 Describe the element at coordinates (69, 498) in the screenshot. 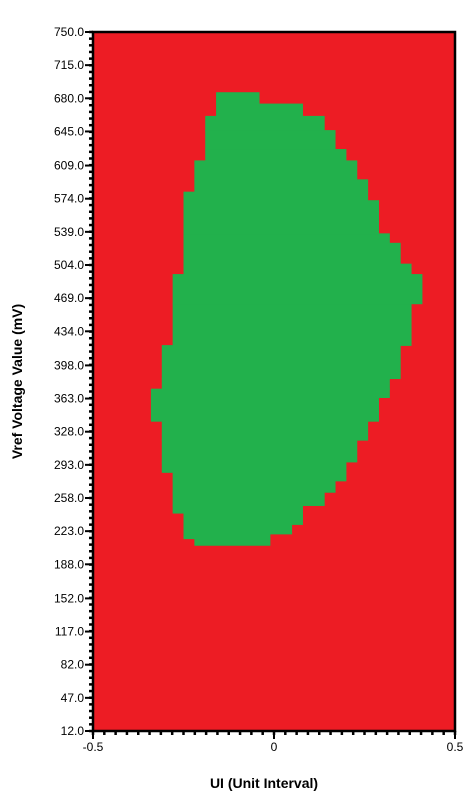

I see `y-tick-label: 258.0` at that location.